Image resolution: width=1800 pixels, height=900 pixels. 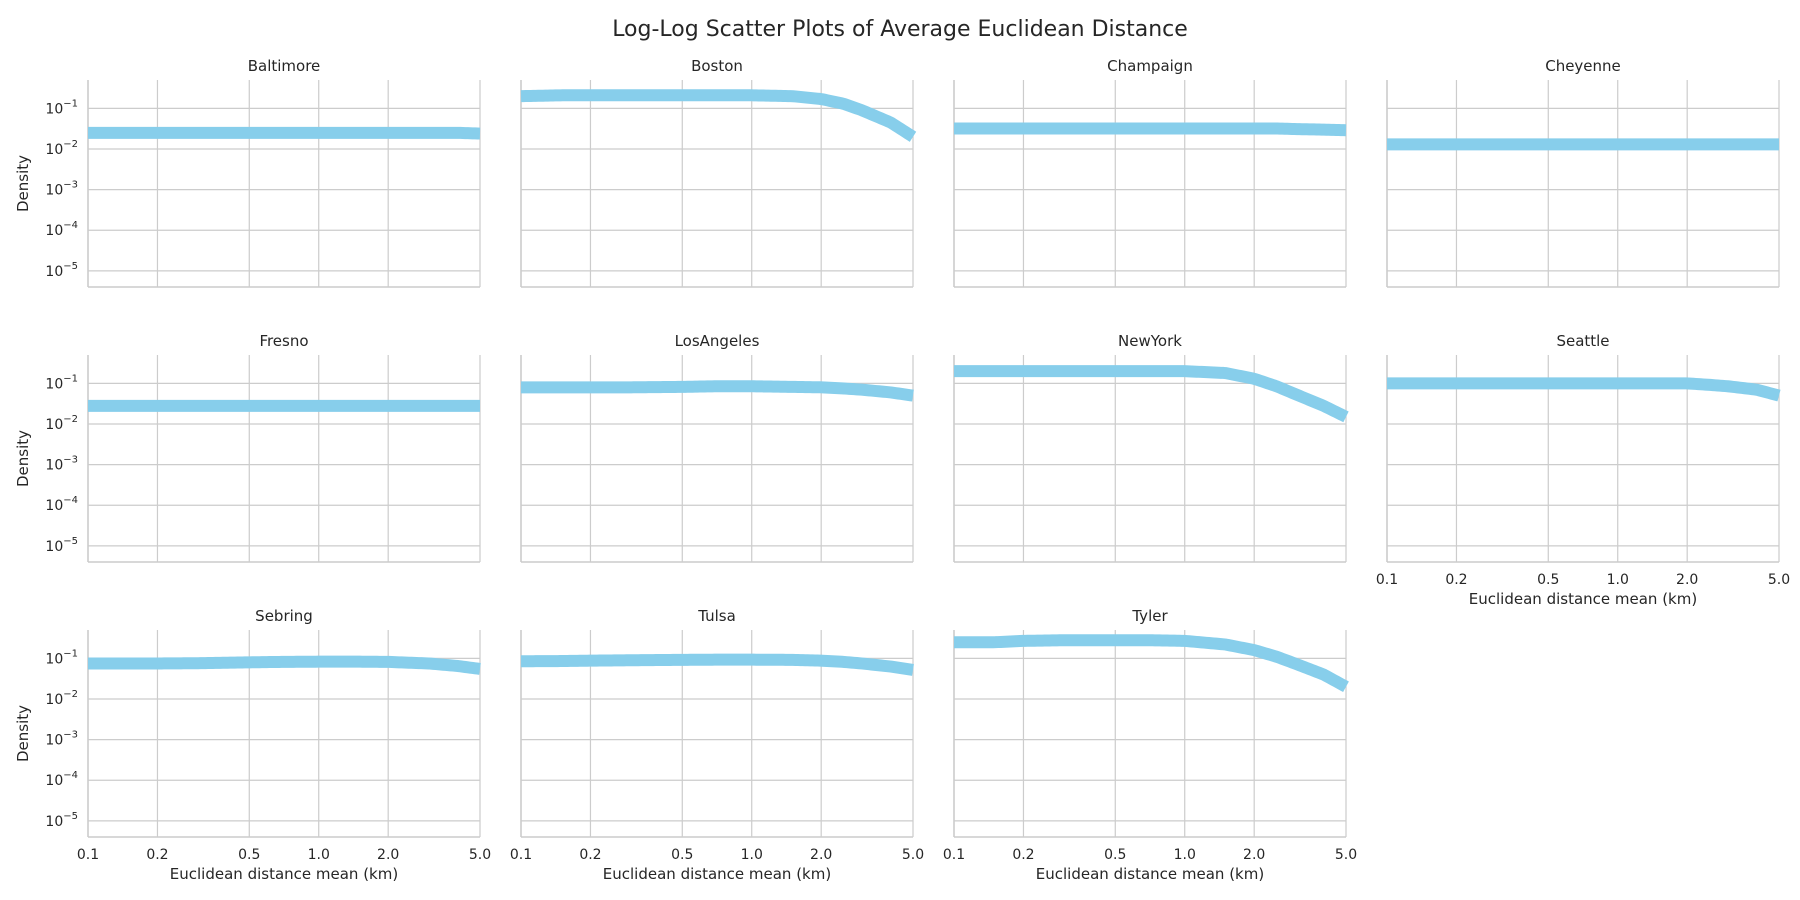 What do you see at coordinates (1150, 447) in the screenshot?
I see `panel-newyork: NewYork` at bounding box center [1150, 447].